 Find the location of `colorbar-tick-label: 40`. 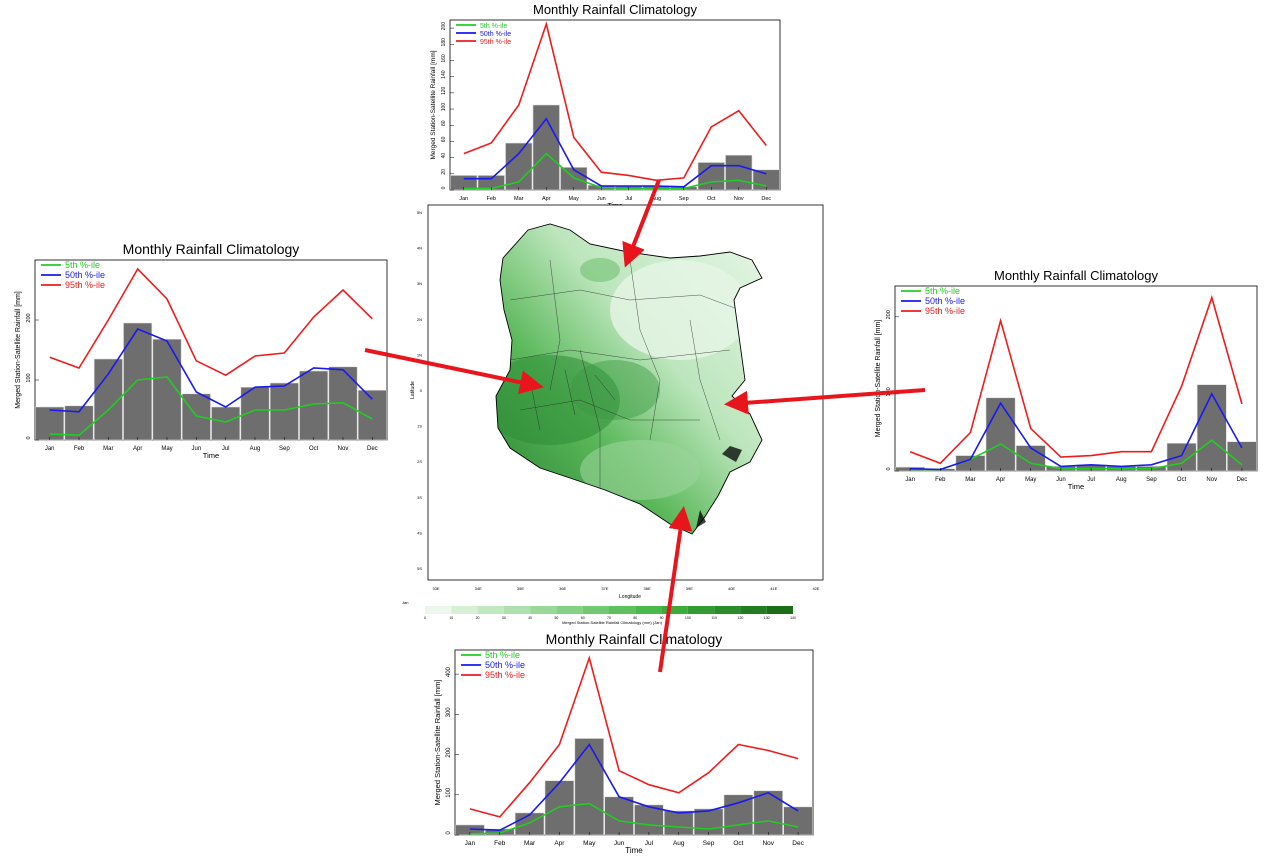

colorbar-tick-label: 40 is located at coordinates (530, 618).